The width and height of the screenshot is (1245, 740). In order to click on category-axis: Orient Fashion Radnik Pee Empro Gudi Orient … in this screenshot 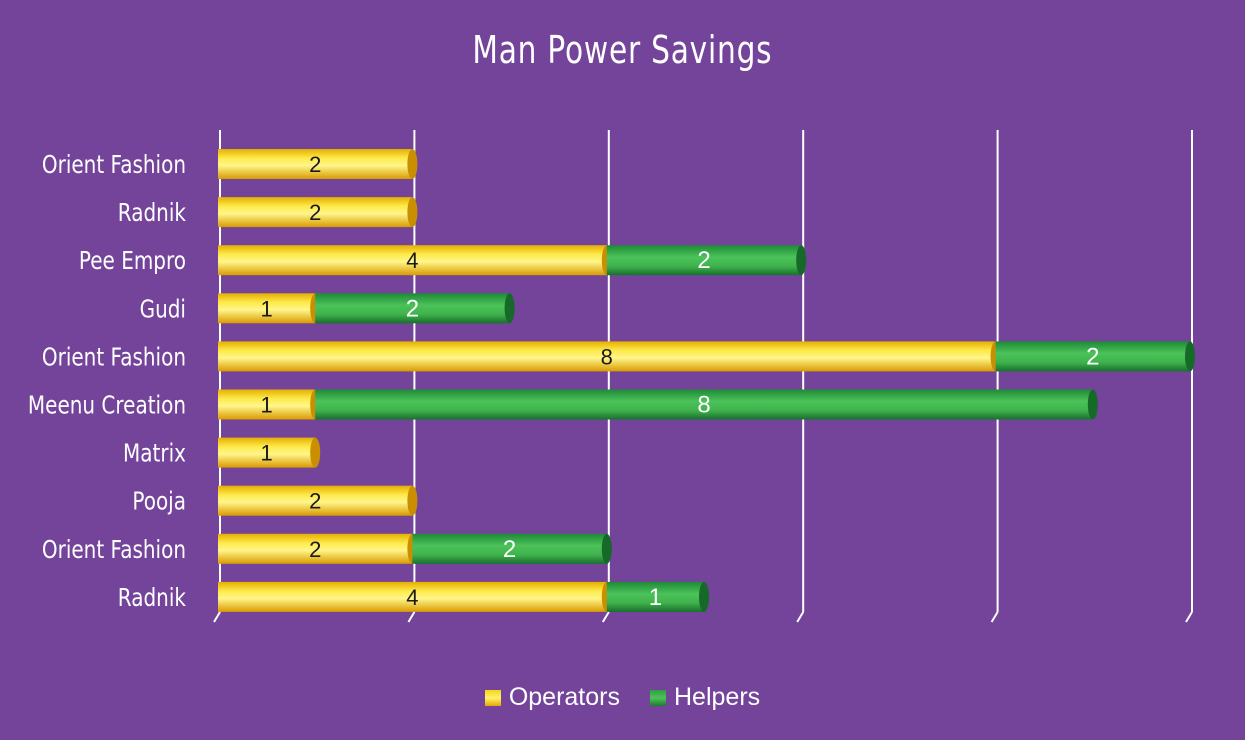, I will do `click(107, 382)`.